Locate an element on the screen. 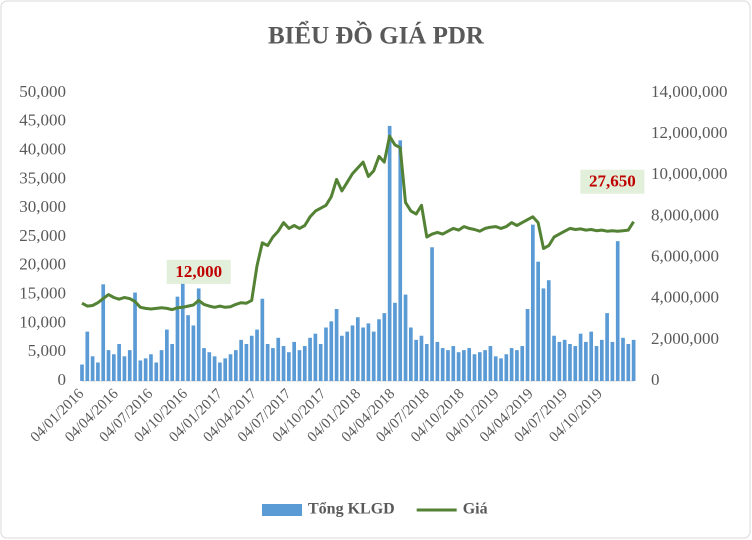  legend-label: Tổng KLGD is located at coordinates (351, 509).